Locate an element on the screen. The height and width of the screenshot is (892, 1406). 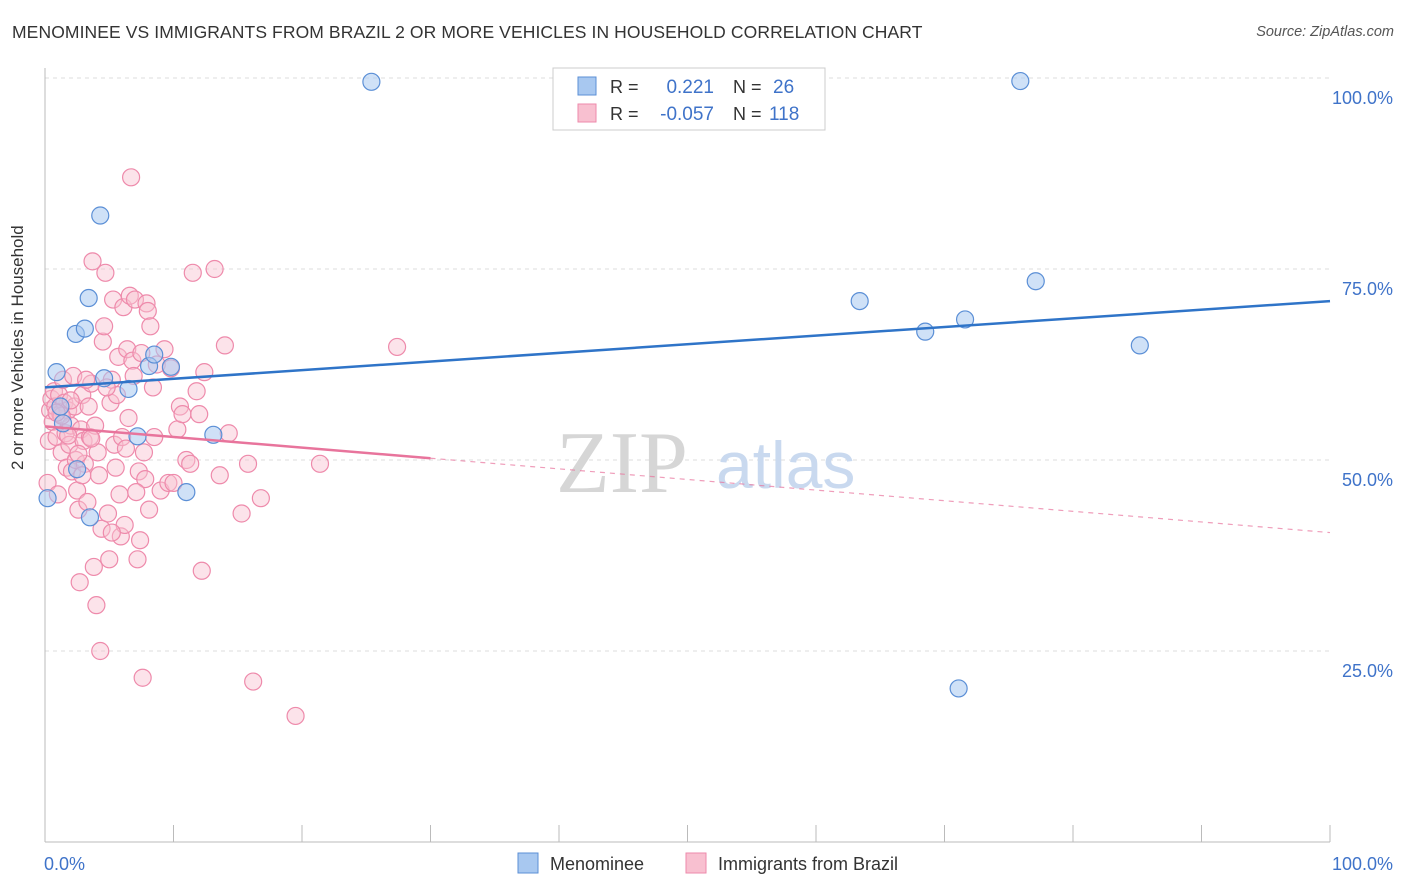
legend-box is located at coordinates (689, 99).